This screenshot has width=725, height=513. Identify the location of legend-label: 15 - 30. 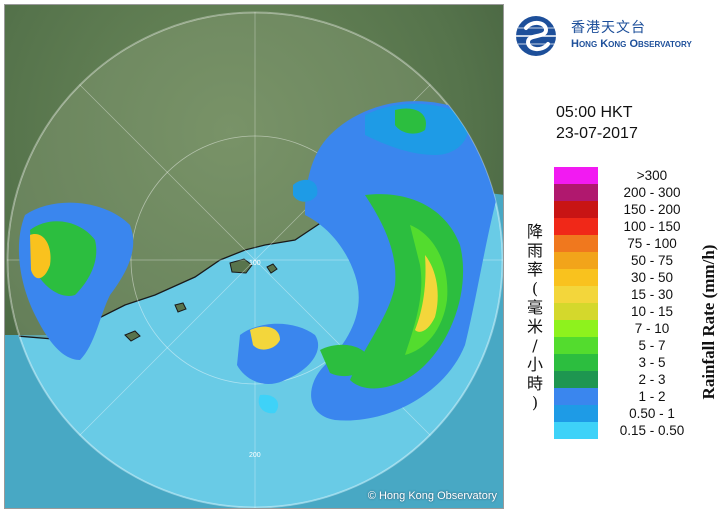
(652, 294).